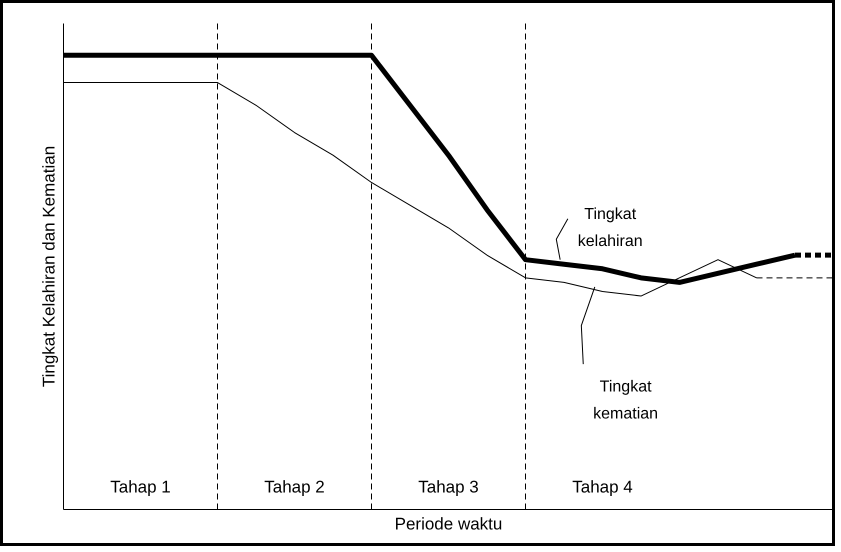  What do you see at coordinates (602, 486) in the screenshot?
I see `annotation: Tahap 4` at bounding box center [602, 486].